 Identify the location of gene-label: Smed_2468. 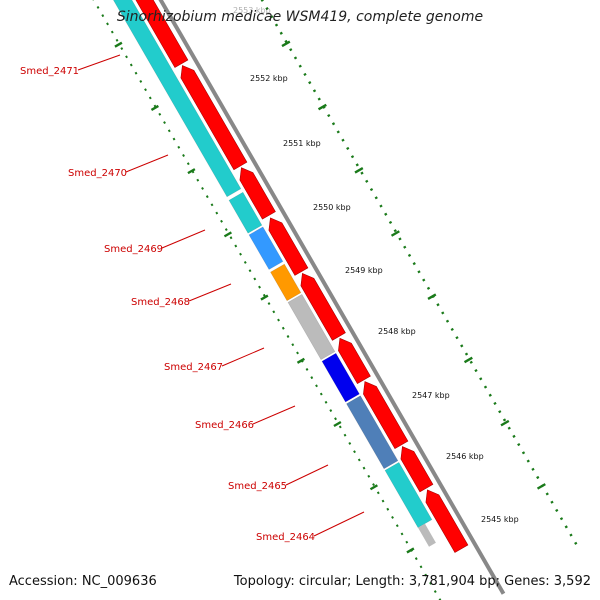
(160, 302).